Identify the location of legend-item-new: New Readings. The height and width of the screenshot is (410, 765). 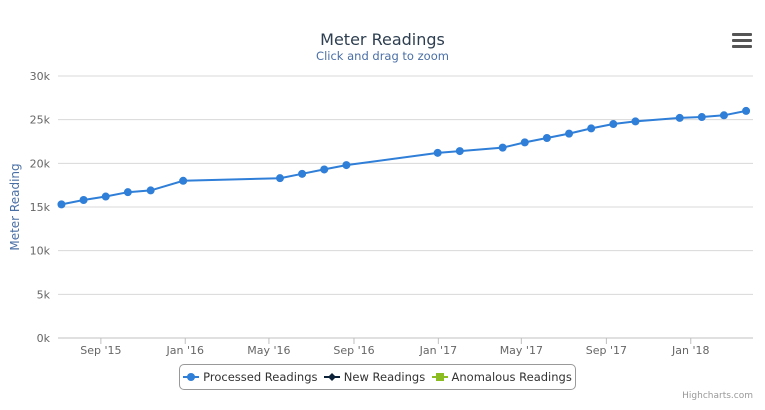
(374, 377).